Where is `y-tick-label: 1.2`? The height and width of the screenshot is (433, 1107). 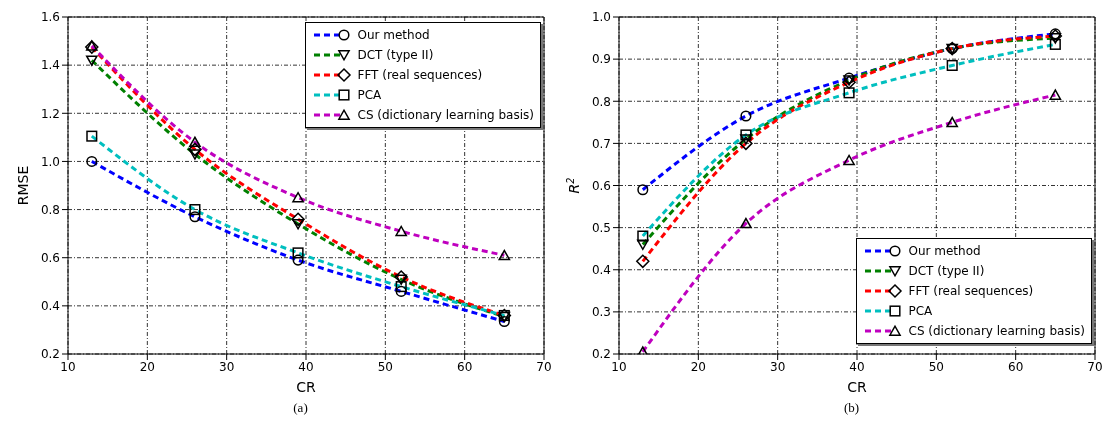 y-tick-label: 1.2 is located at coordinates (50, 113).